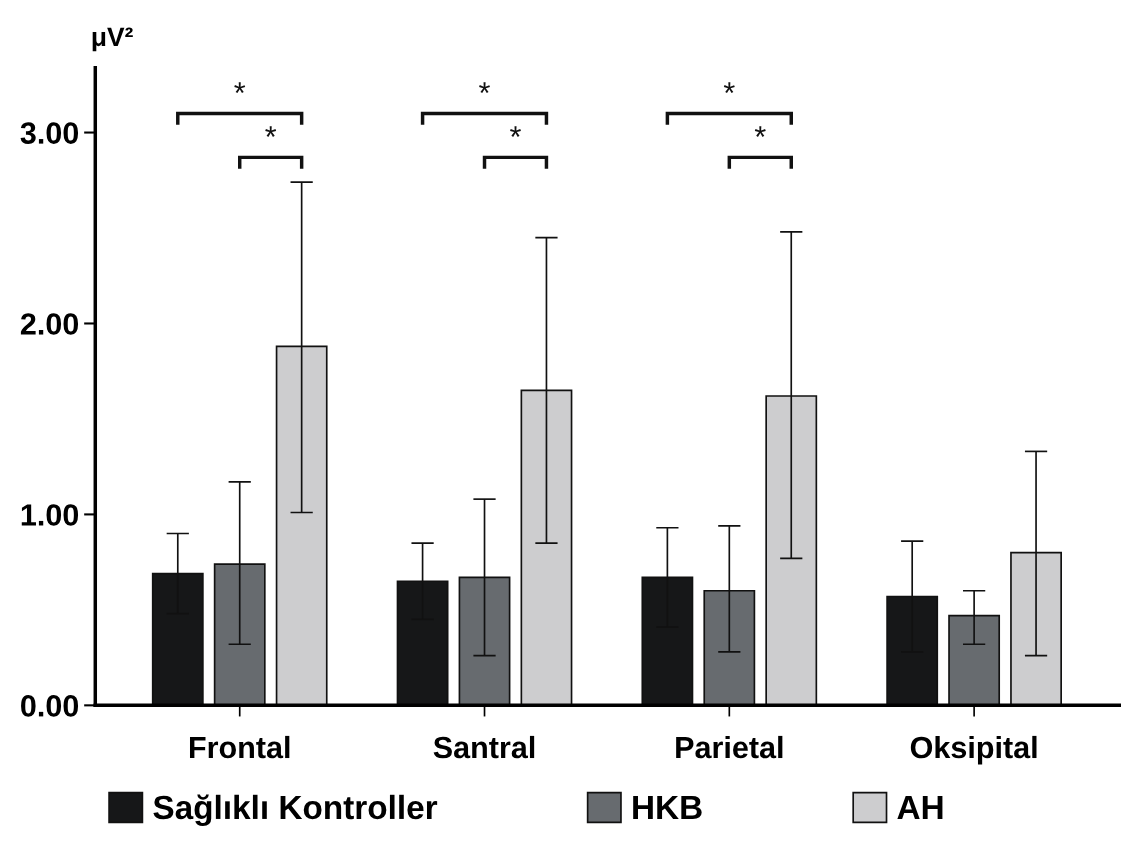 The width and height of the screenshot is (1121, 856). Describe the element at coordinates (239, 747) in the screenshot. I see `x-tick-label: Frontal` at that location.